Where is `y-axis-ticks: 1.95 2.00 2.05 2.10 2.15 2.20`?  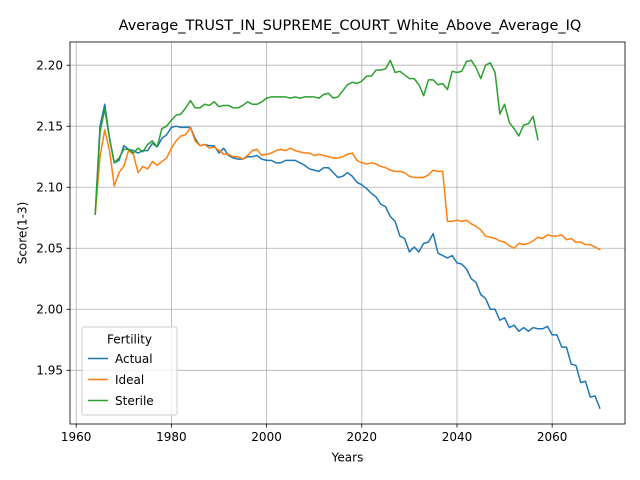 y-axis-ticks: 1.95 2.00 2.05 2.10 2.15 2.20 is located at coordinates (53, 218).